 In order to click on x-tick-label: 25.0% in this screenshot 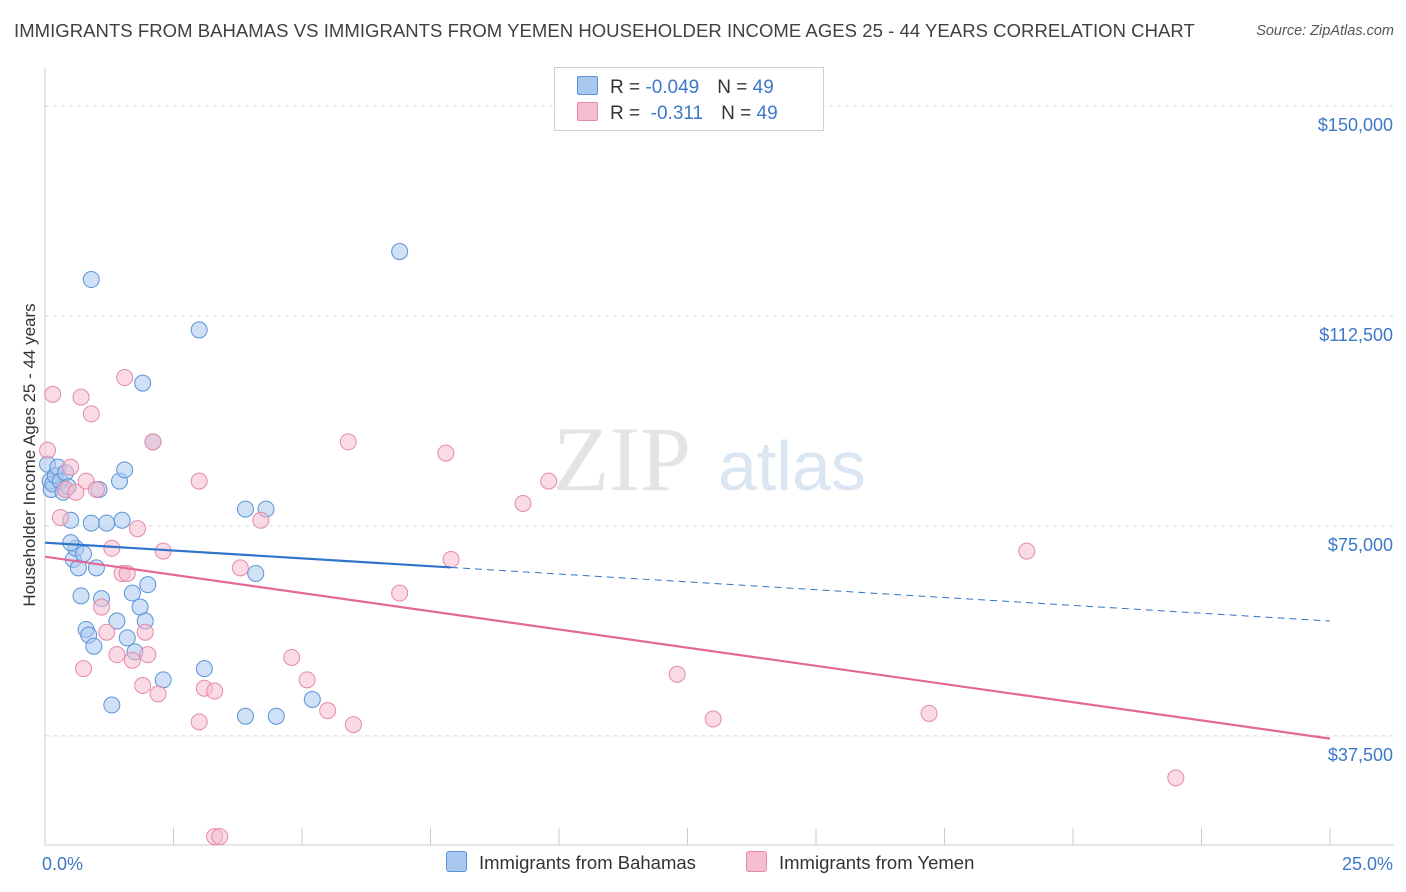, I will do `click(1367, 864)`.